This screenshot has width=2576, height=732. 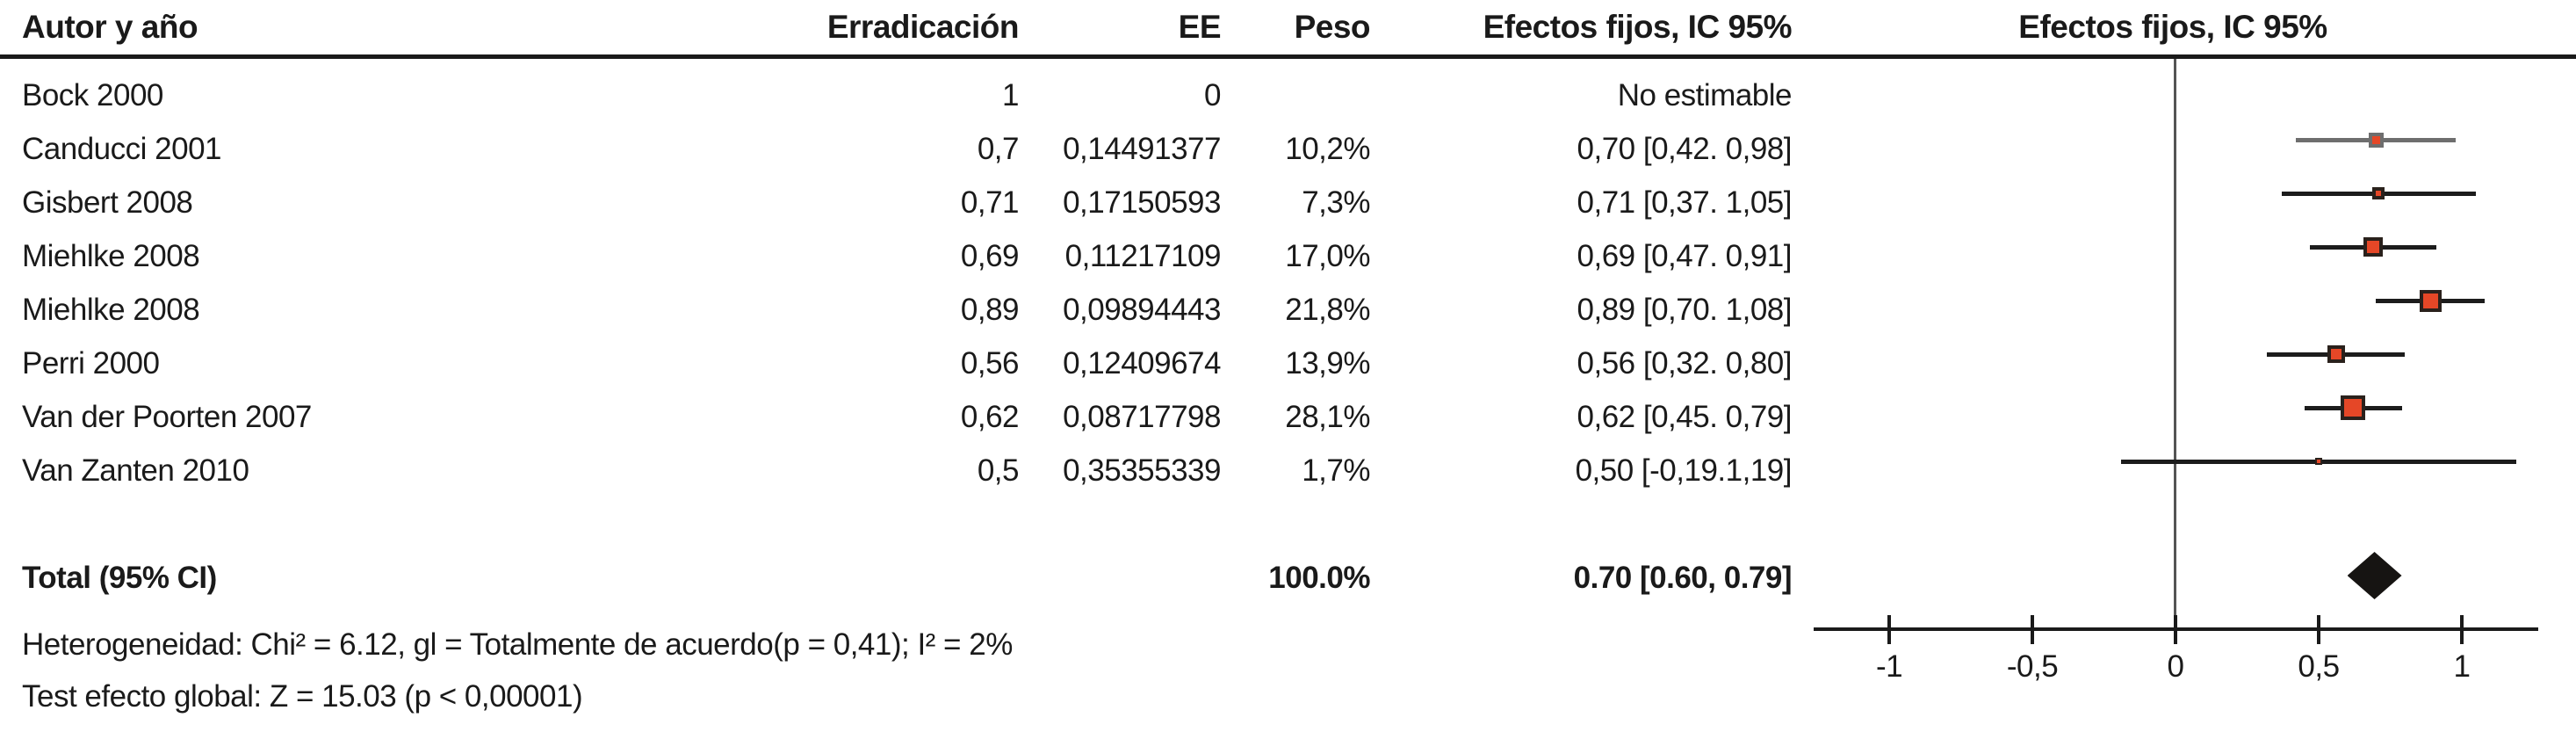 What do you see at coordinates (1142, 149) in the screenshot?
I see `se-cell: 0,14491377` at bounding box center [1142, 149].